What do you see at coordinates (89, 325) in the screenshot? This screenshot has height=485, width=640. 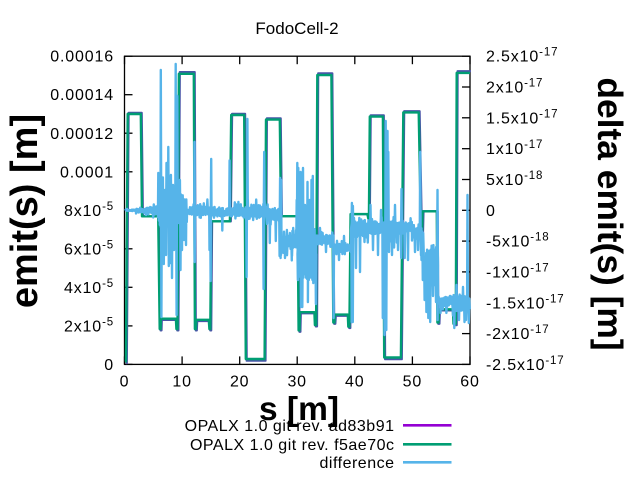 I see `svg-text: 2x10⁻⁵` at bounding box center [89, 325].